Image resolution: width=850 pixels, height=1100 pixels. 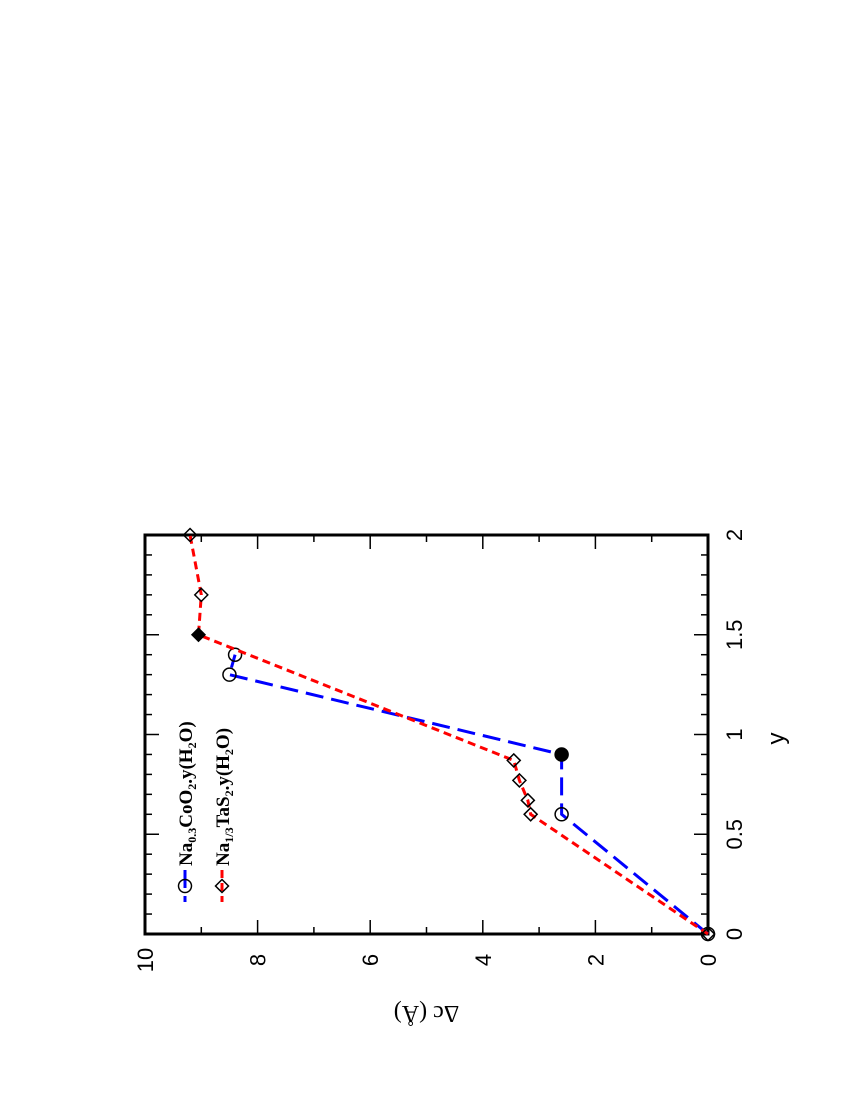 I want to click on x-tick-label: 0.5, so click(x=734, y=834).